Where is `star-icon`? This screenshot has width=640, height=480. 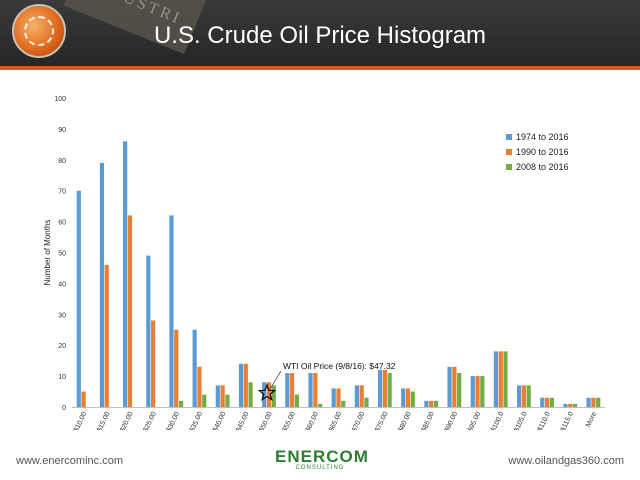 star-icon is located at coordinates (267, 392).